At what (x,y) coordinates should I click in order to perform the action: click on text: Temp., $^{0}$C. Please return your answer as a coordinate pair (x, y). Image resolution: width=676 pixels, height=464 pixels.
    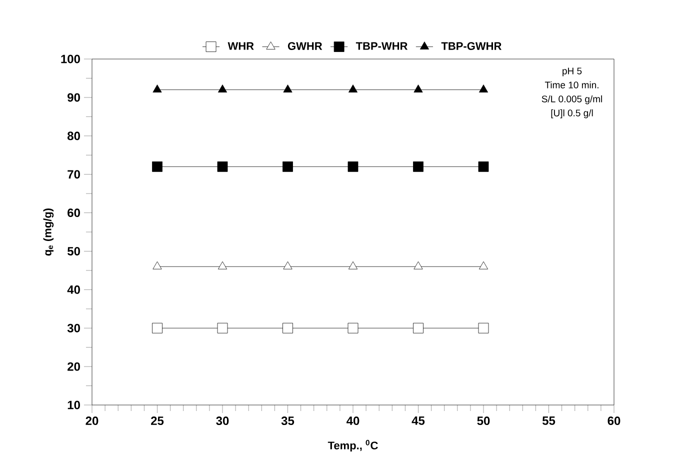
    Looking at the image, I should click on (353, 446).